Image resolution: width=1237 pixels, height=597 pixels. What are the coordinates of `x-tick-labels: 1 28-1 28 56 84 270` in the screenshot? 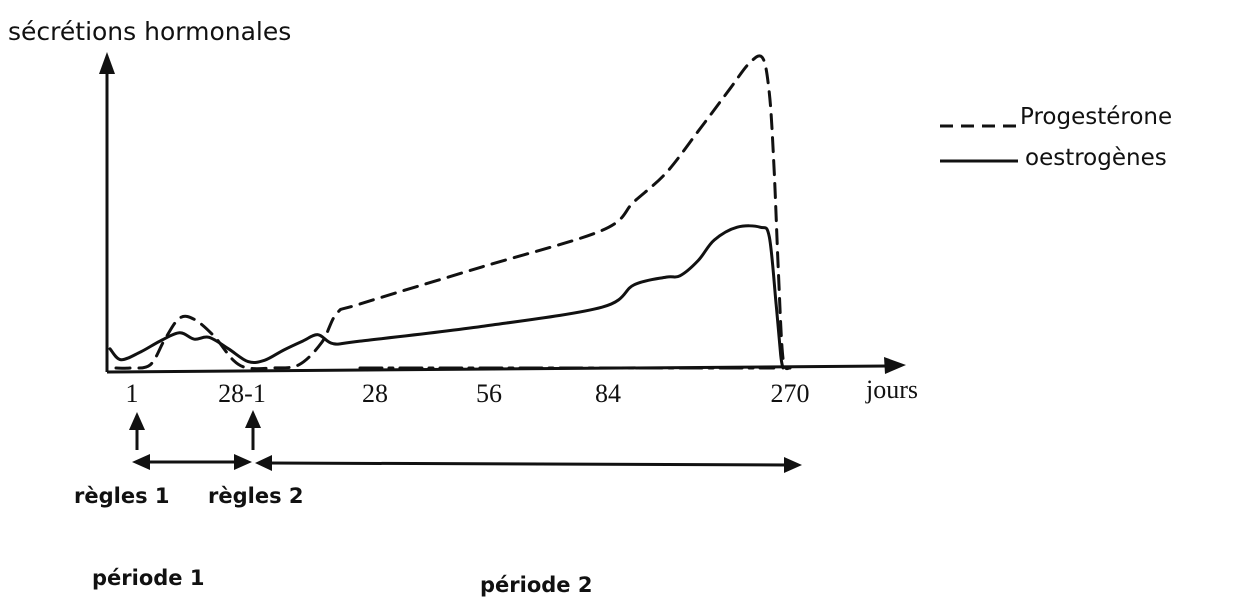 It's located at (468, 393).